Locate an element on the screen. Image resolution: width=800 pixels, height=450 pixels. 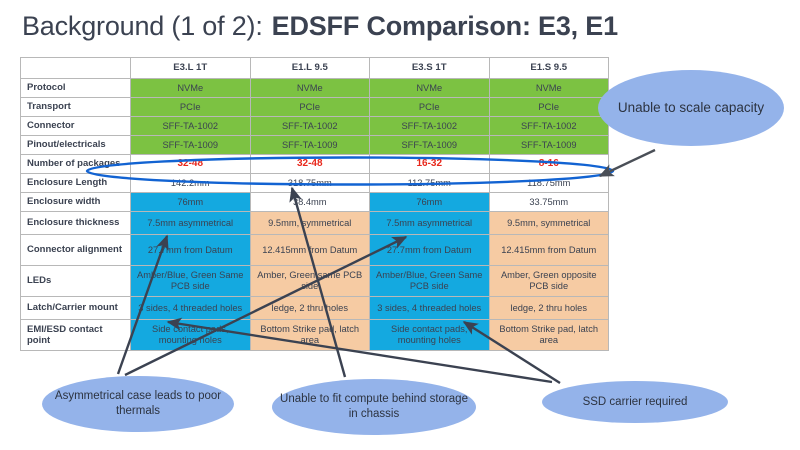
table-cell: 33.75mm is located at coordinates (548, 202).